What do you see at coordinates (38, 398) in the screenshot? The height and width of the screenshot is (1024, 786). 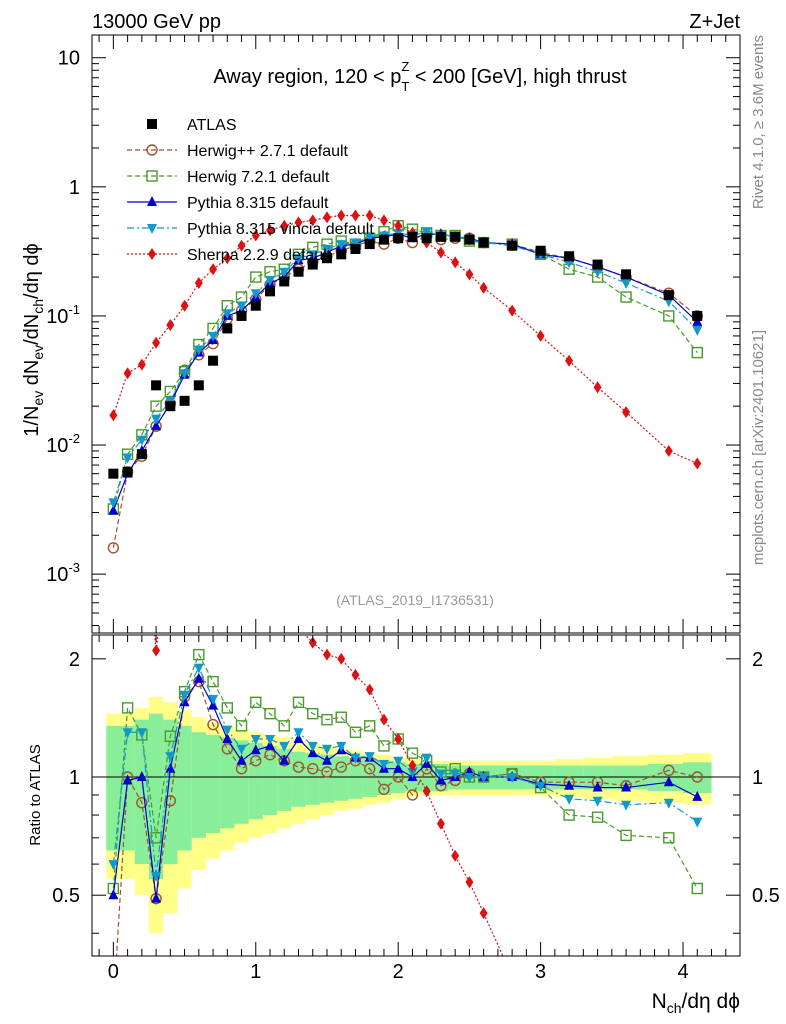 I see `ylabel-s1: ev` at bounding box center [38, 398].